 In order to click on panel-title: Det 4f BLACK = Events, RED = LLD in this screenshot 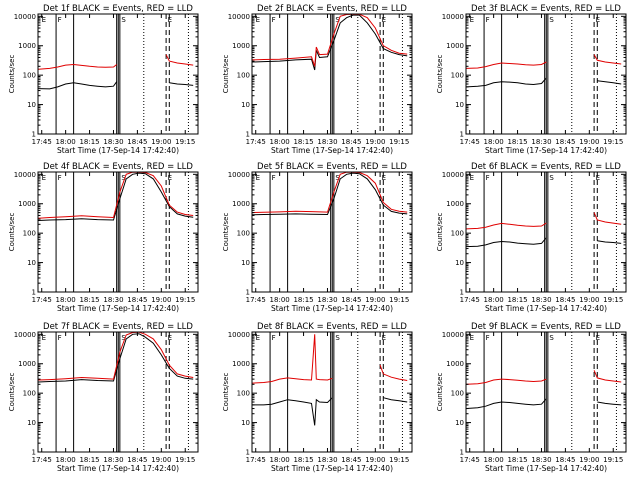, I will do `click(118, 167)`.